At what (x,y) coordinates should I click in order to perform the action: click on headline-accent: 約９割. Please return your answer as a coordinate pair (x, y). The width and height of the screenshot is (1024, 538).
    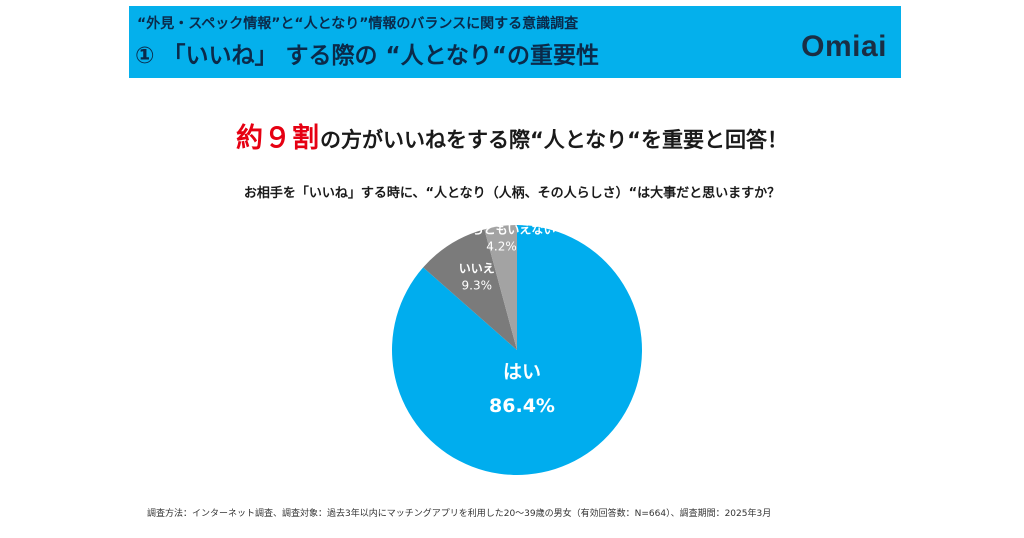
    Looking at the image, I should click on (278, 138).